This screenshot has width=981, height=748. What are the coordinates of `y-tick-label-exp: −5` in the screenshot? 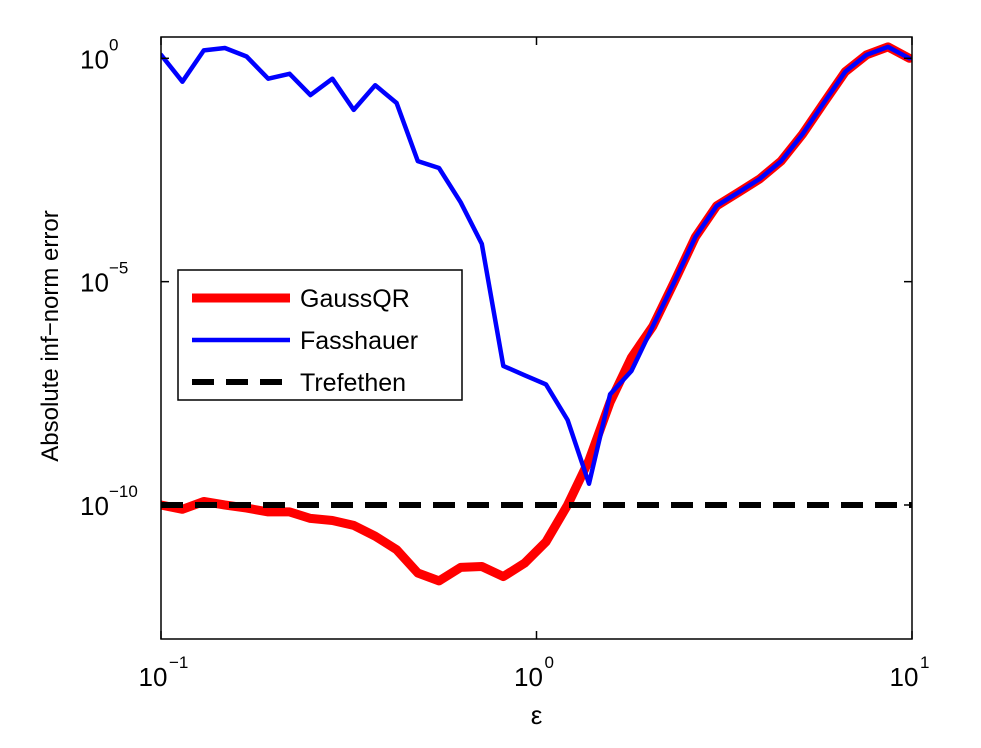 It's located at (118, 268).